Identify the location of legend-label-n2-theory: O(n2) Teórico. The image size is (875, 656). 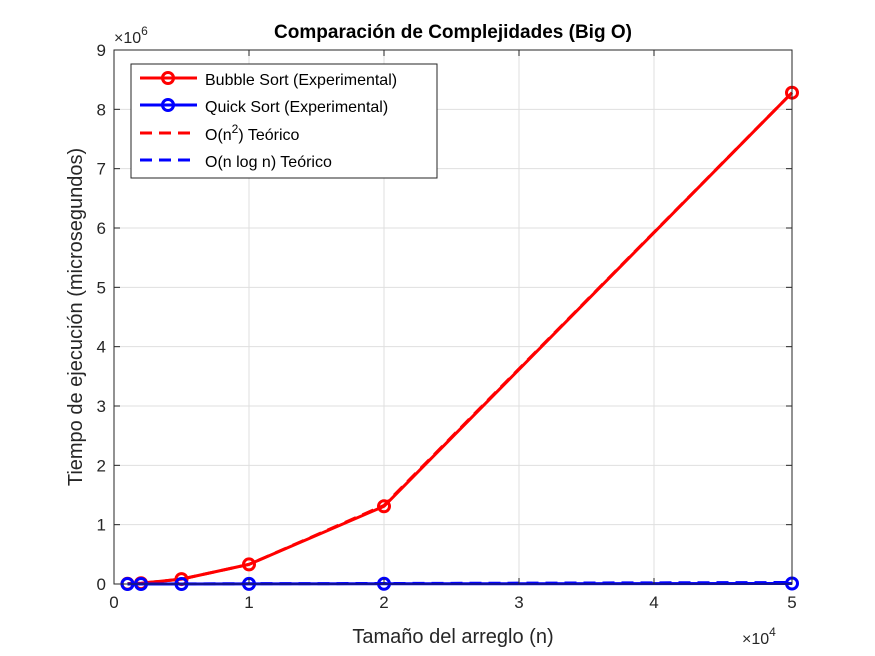
(252, 133).